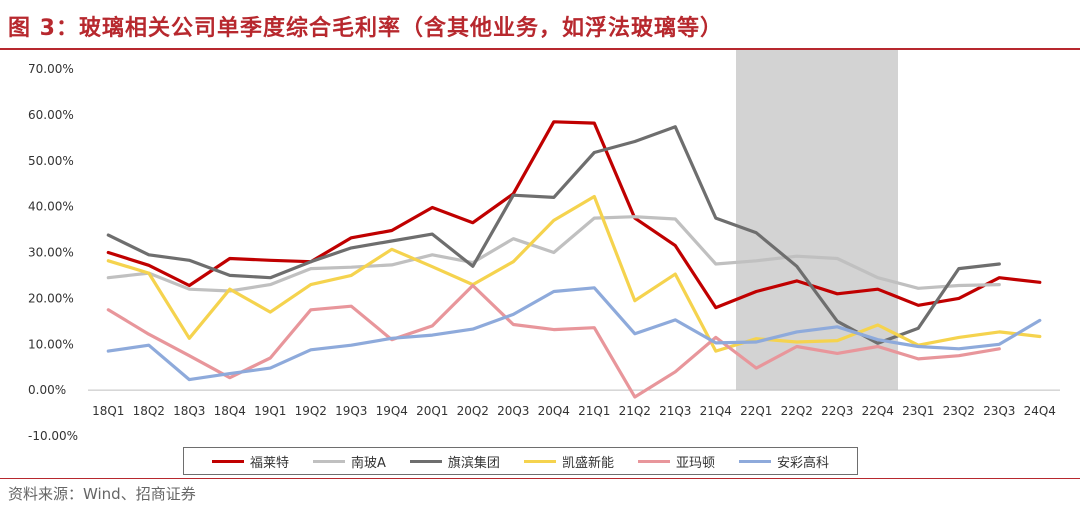 The width and height of the screenshot is (1080, 514). Describe the element at coordinates (51, 344) in the screenshot. I see `y-tick-label: 10.00%` at that location.